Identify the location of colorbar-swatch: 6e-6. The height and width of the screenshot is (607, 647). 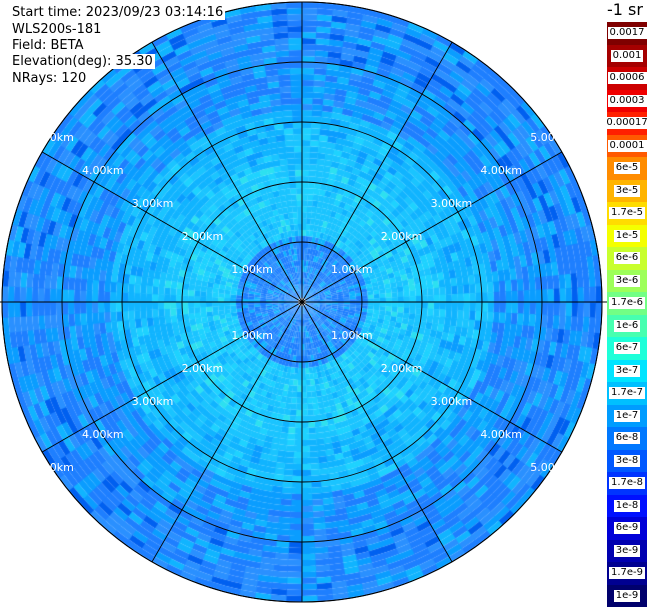
(627, 258).